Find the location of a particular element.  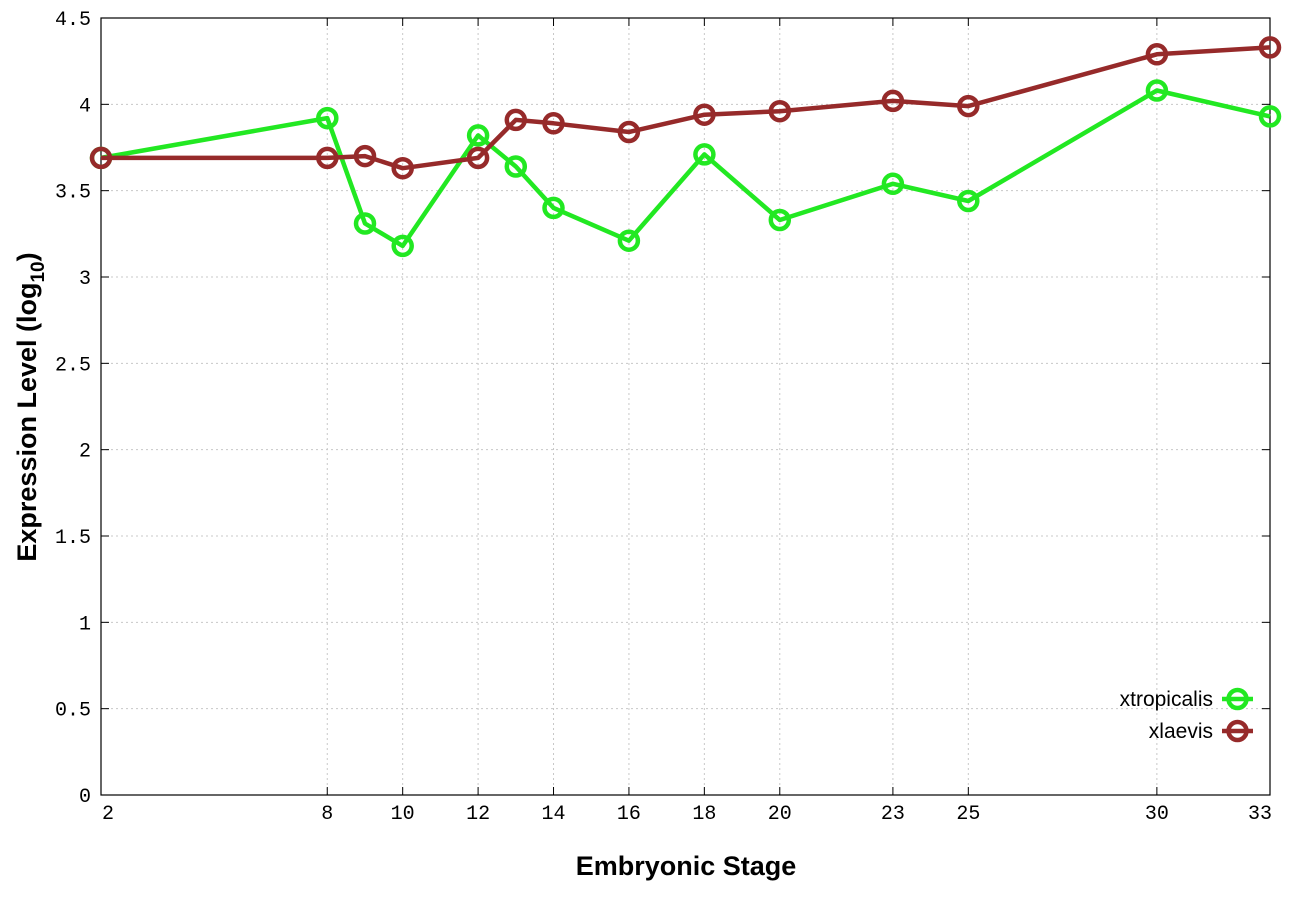

legend: xtropicalis xlaevis is located at coordinates (1186, 715).